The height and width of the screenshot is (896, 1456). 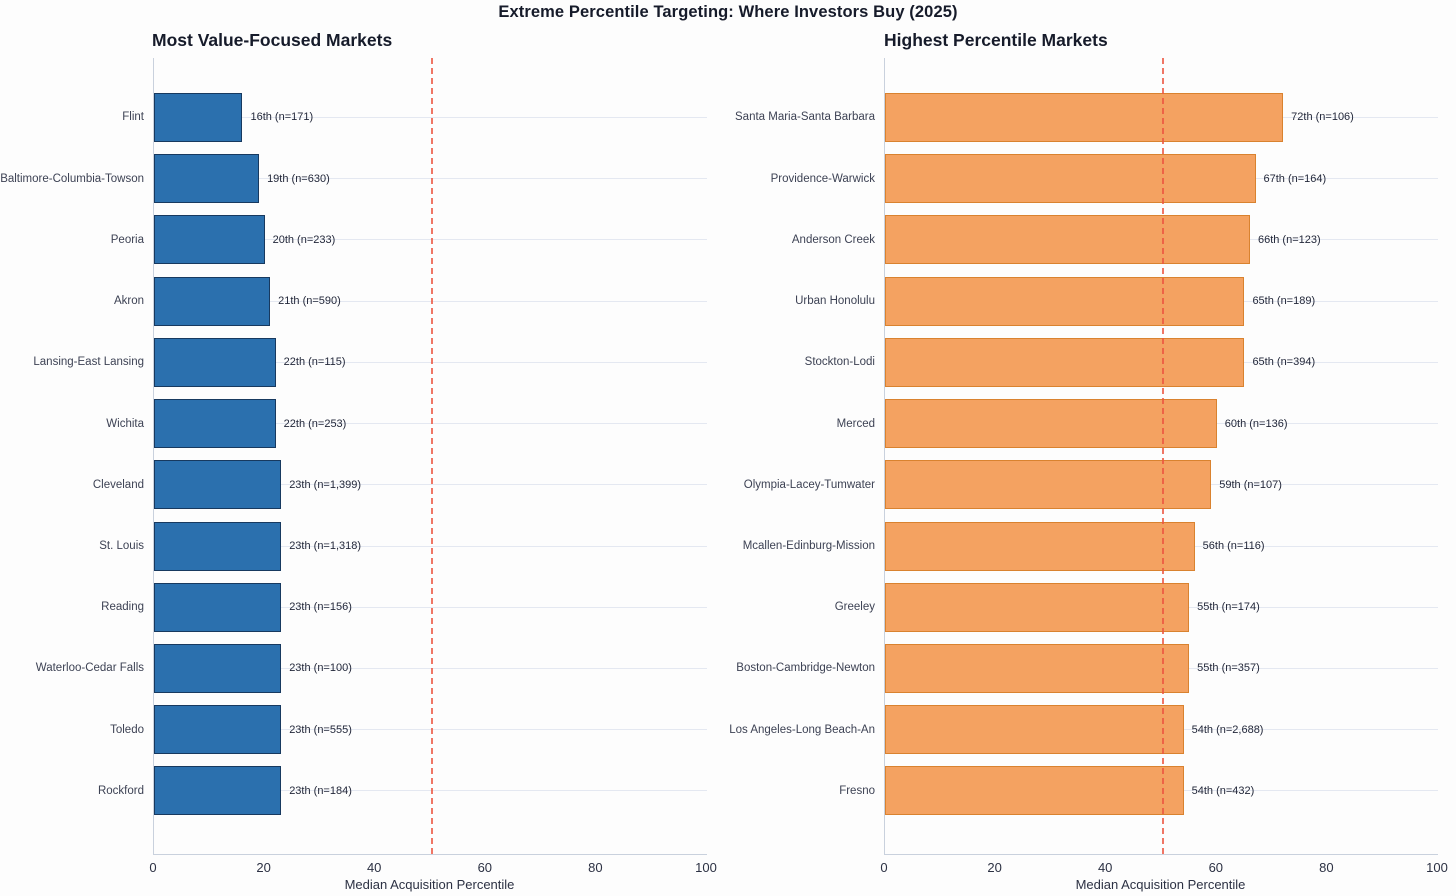 What do you see at coordinates (314, 362) in the screenshot?
I see `bar-value-label: 22th (n=115)` at bounding box center [314, 362].